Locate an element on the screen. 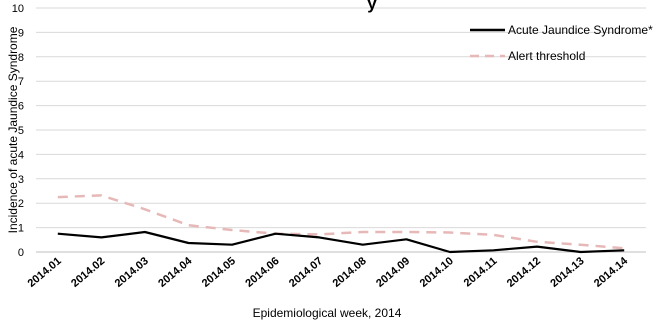 The height and width of the screenshot is (323, 657). y-tick-label: 3 is located at coordinates (21, 180).